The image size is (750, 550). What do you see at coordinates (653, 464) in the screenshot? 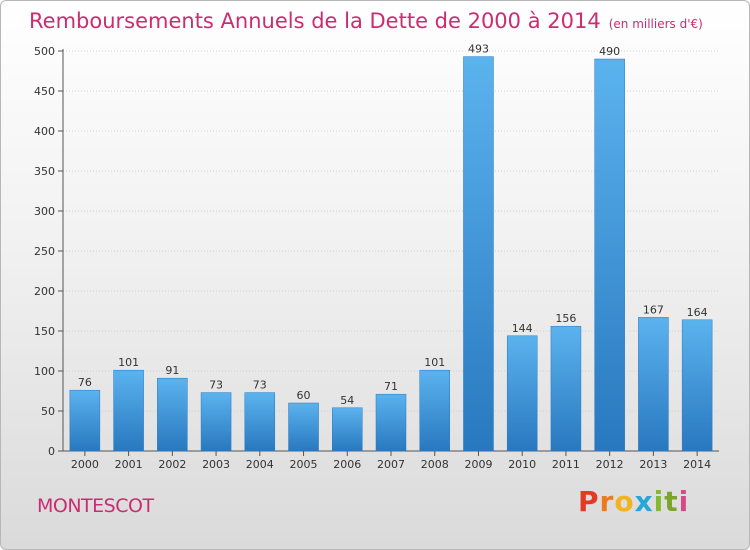
I see `x-tick-label: 2013` at bounding box center [653, 464].